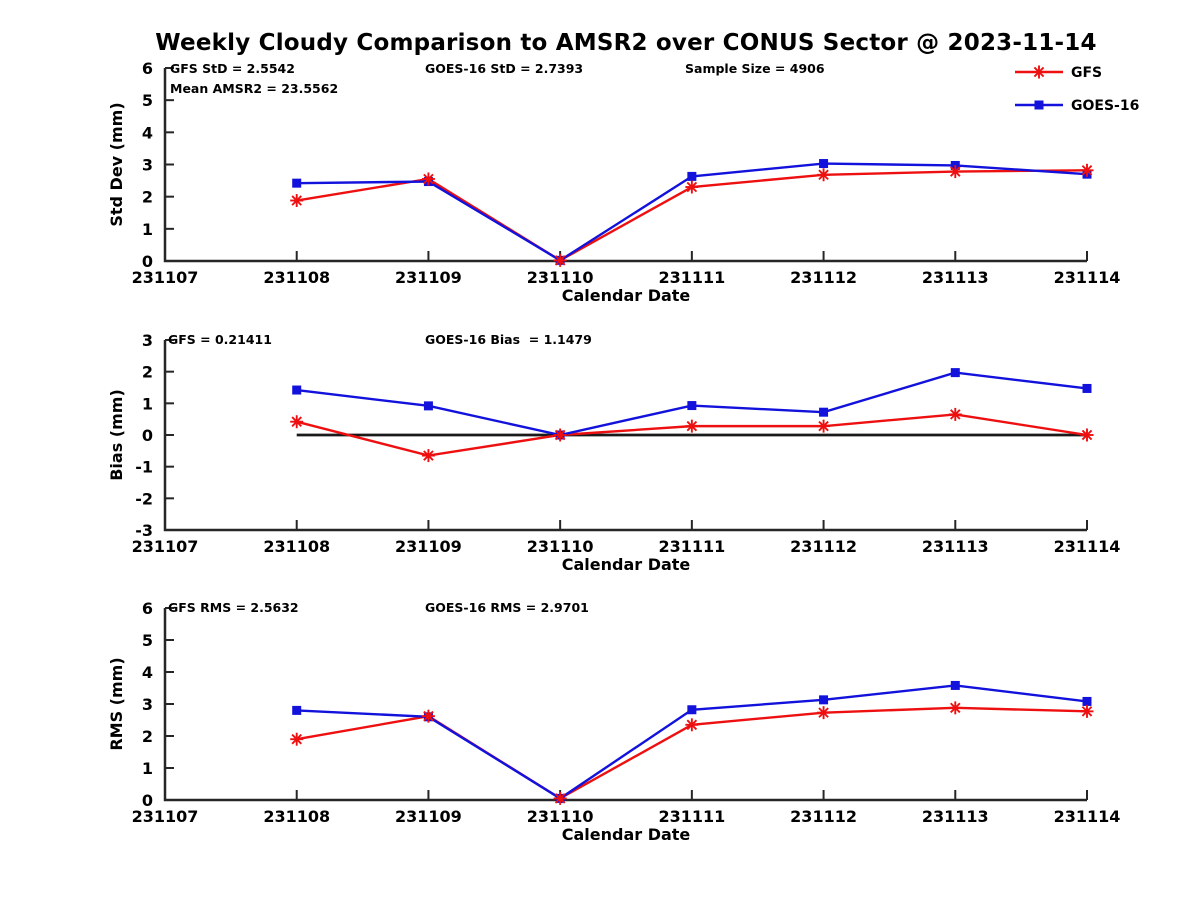 This screenshot has width=1200, height=900. I want to click on y-tick-label: -1, so click(144, 467).